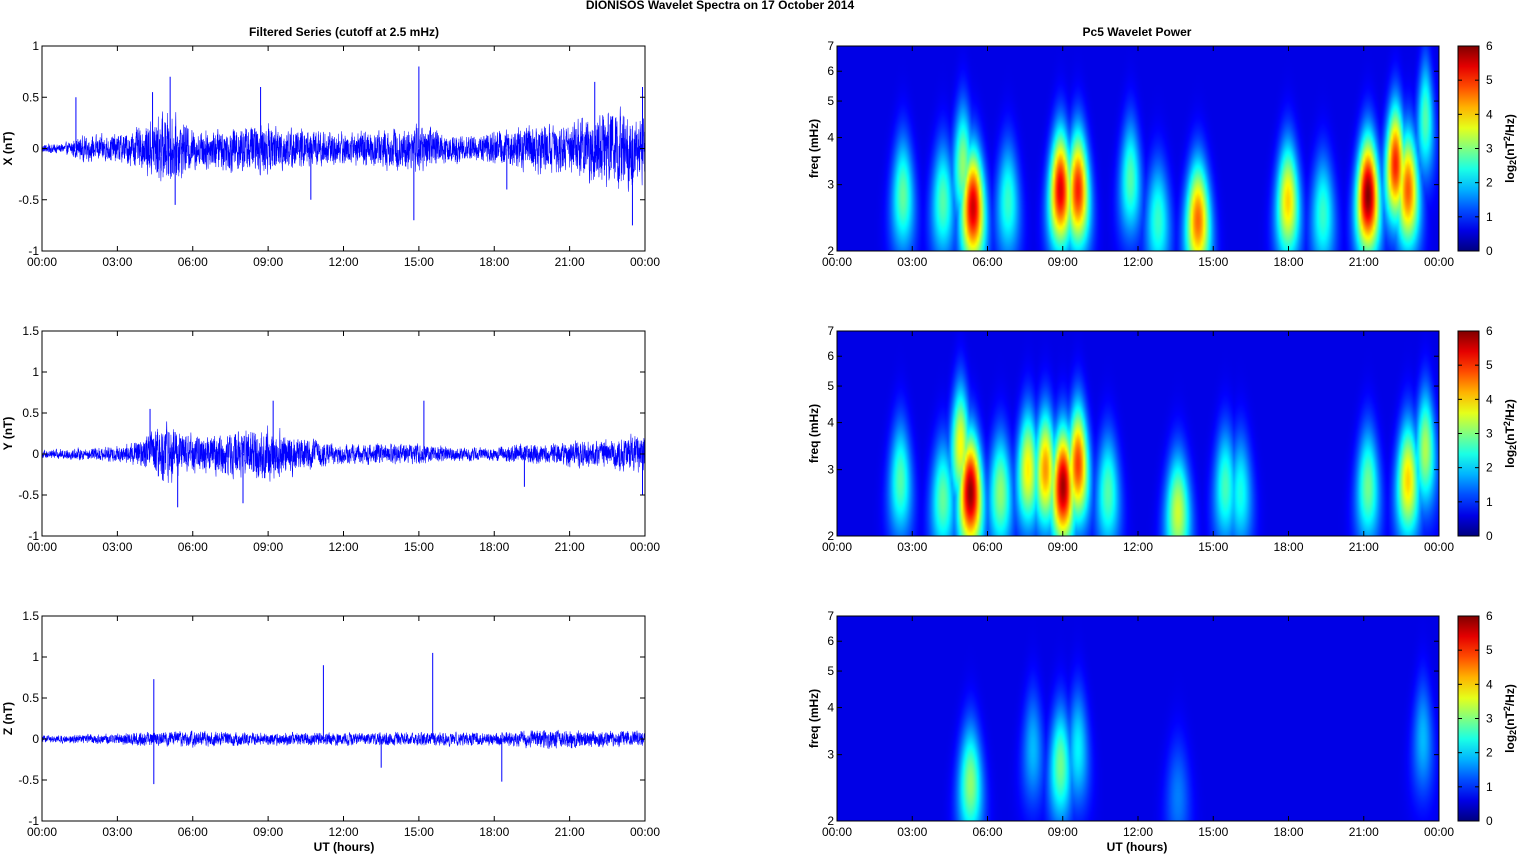 This screenshot has height=854, width=1521. Describe the element at coordinates (1213, 262) in the screenshot. I see `wavelet-x-x-tick-label: 15:00` at that location.